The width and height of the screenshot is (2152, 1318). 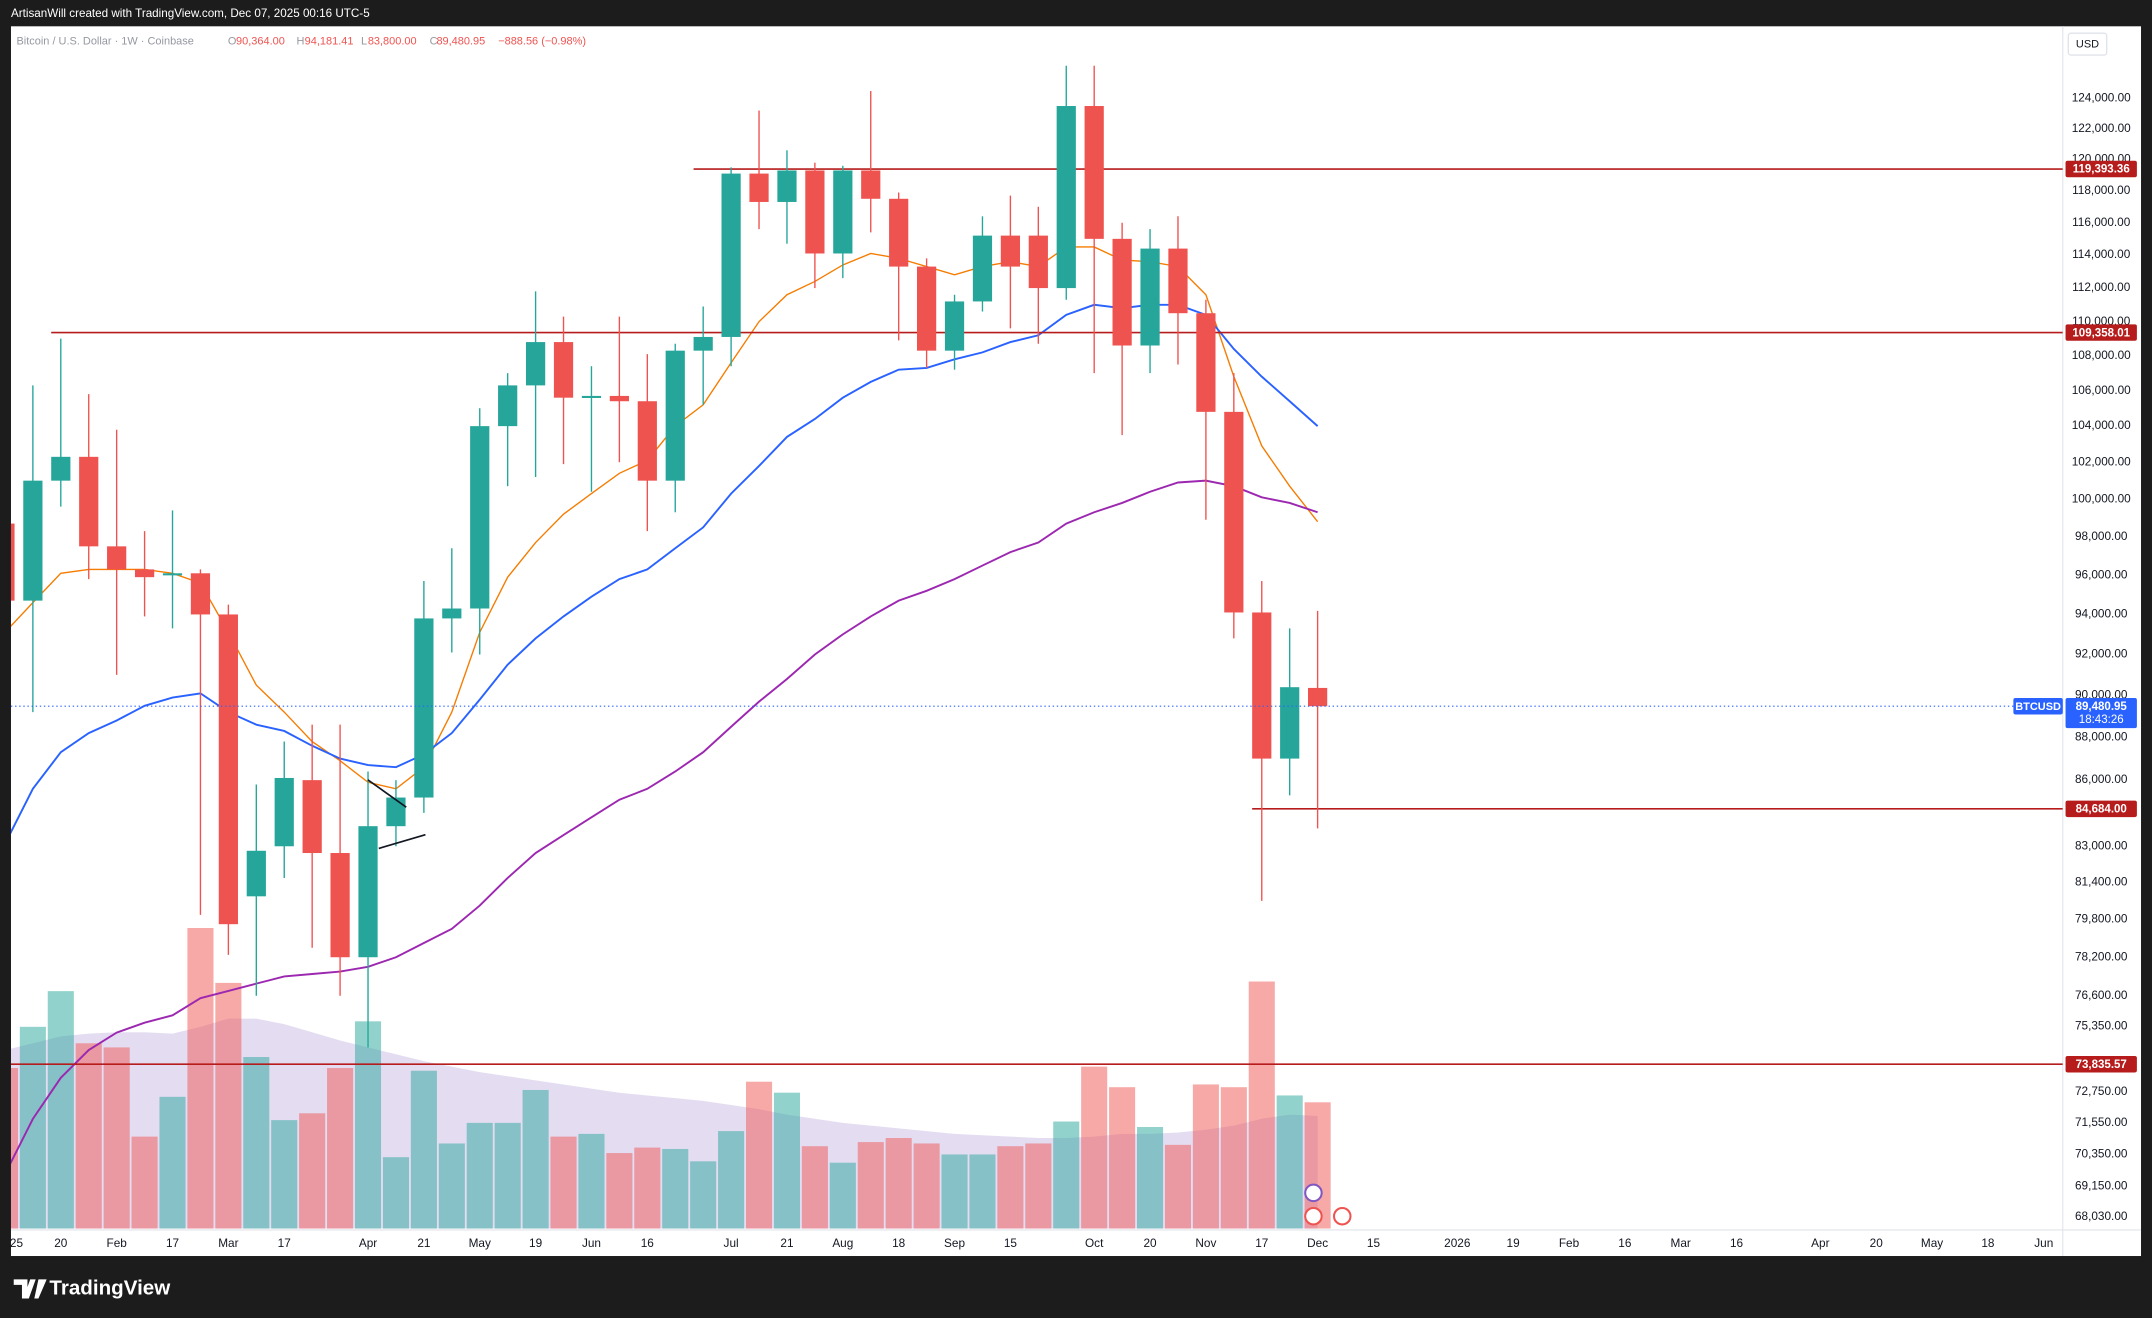 I want to click on last-price-name: BTCUSD, so click(x=2038, y=707).